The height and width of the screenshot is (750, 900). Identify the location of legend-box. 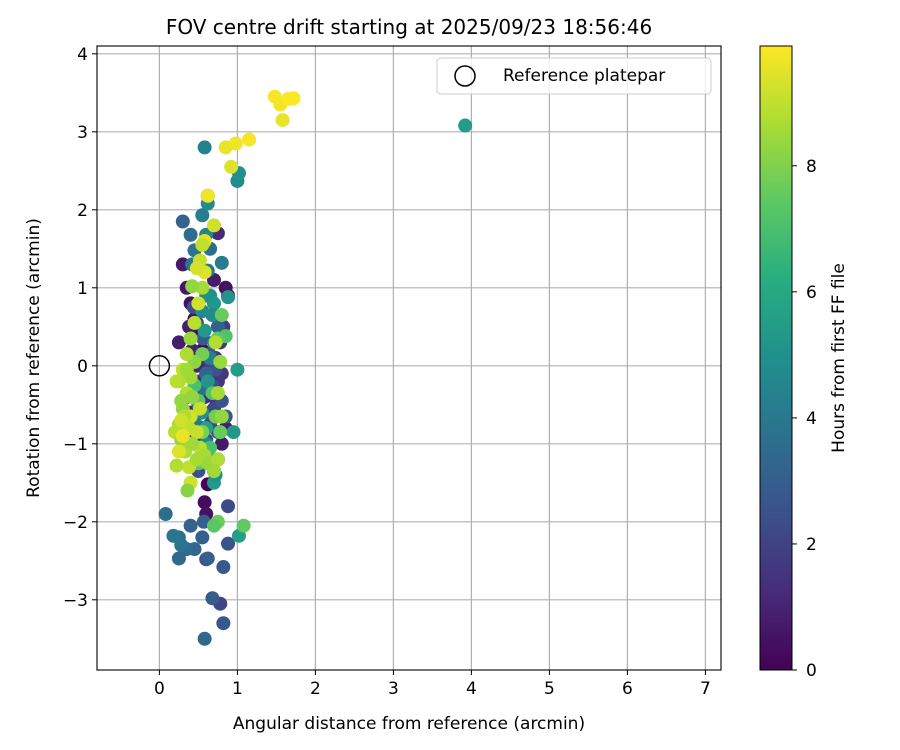
(574, 76).